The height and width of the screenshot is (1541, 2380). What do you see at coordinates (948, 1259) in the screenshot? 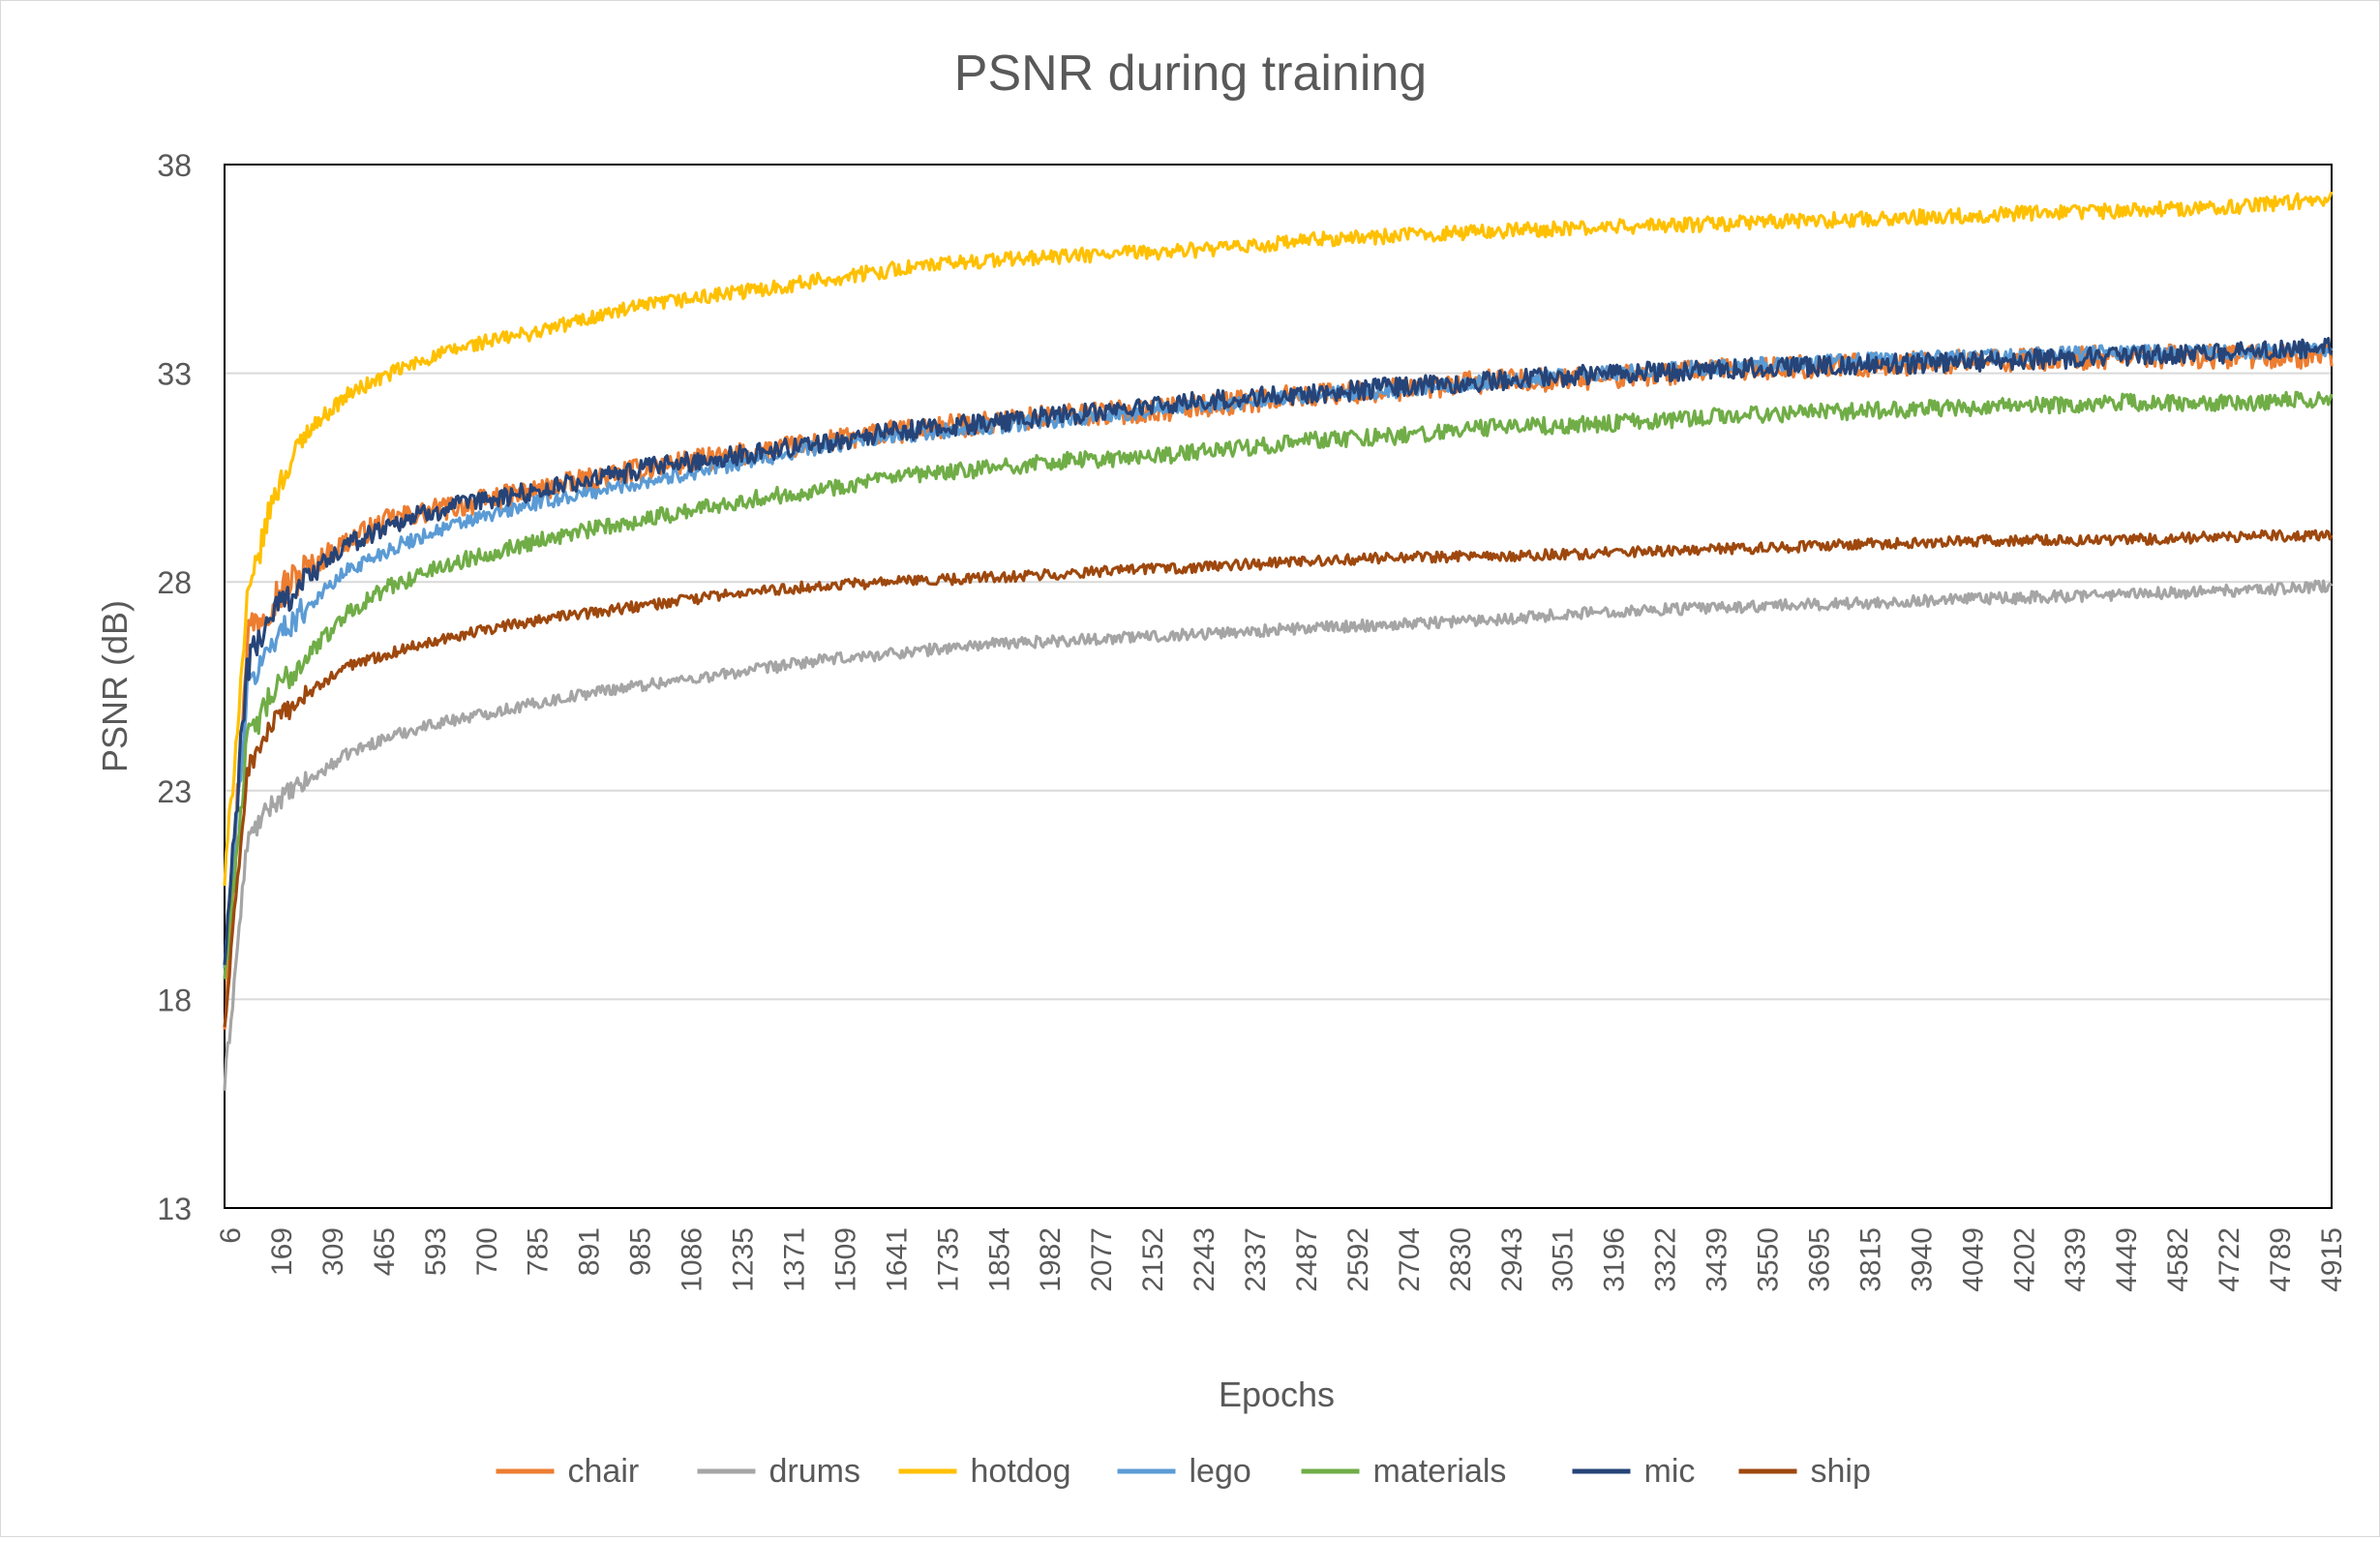
I see `x-tick-label: 1735` at bounding box center [948, 1259].